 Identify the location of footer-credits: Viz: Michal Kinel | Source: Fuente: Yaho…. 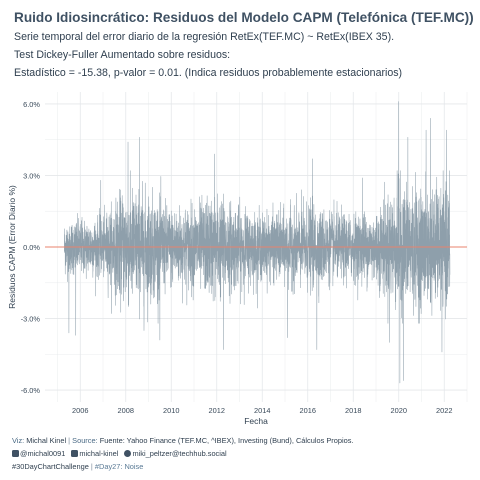
(182, 440).